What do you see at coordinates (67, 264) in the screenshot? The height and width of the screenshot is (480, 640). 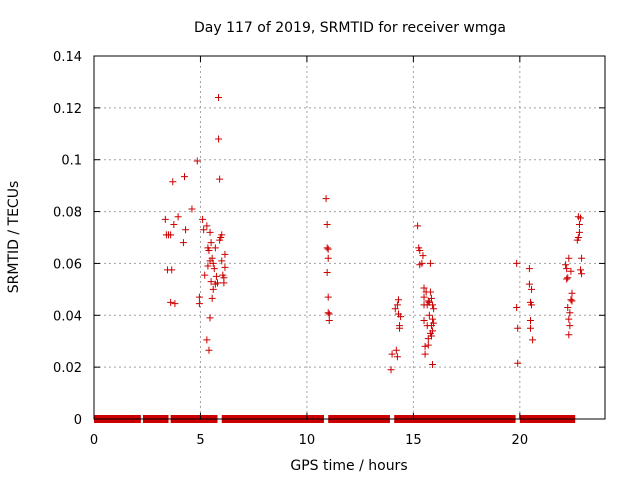 I see `y-tick-label: 0.06` at bounding box center [67, 264].